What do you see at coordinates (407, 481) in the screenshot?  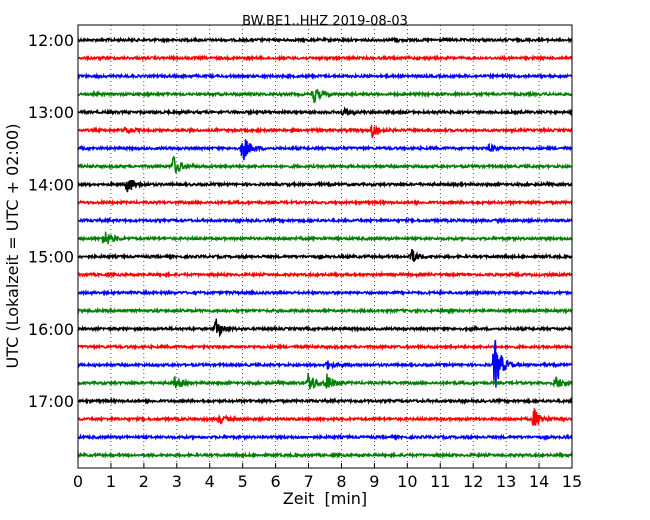 I see `x-tick-label: 10` at bounding box center [407, 481].